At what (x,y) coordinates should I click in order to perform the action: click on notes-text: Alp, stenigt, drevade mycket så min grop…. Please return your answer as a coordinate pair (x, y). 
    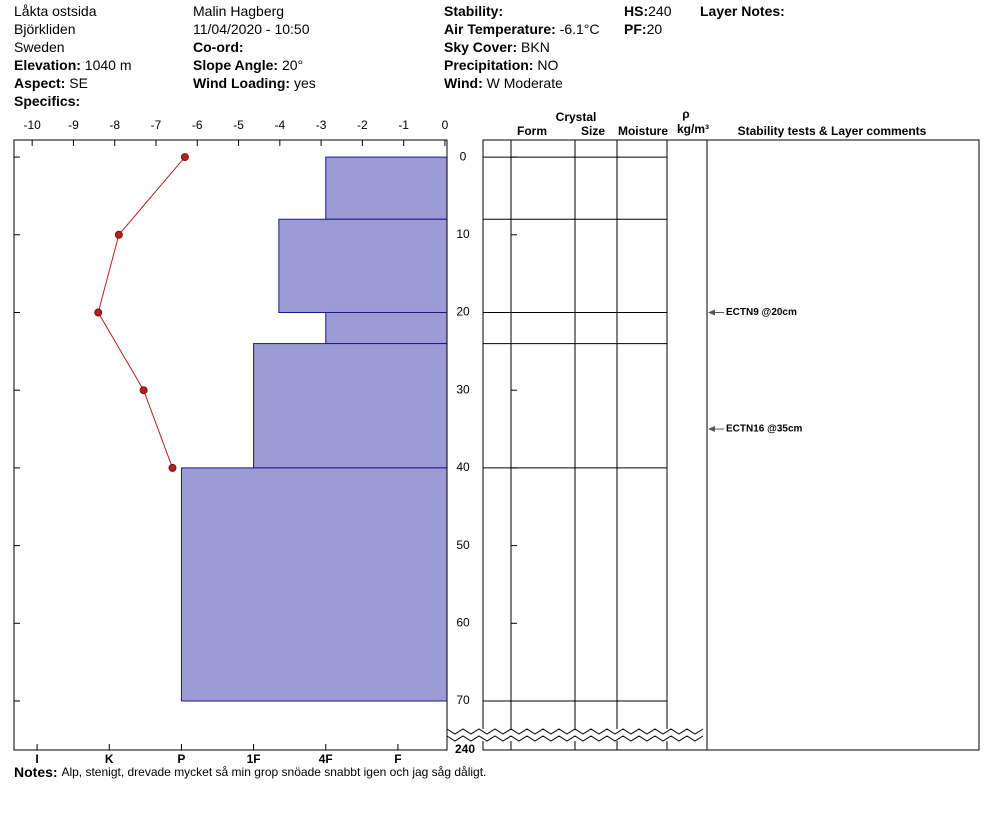
    Looking at the image, I should click on (273, 772).